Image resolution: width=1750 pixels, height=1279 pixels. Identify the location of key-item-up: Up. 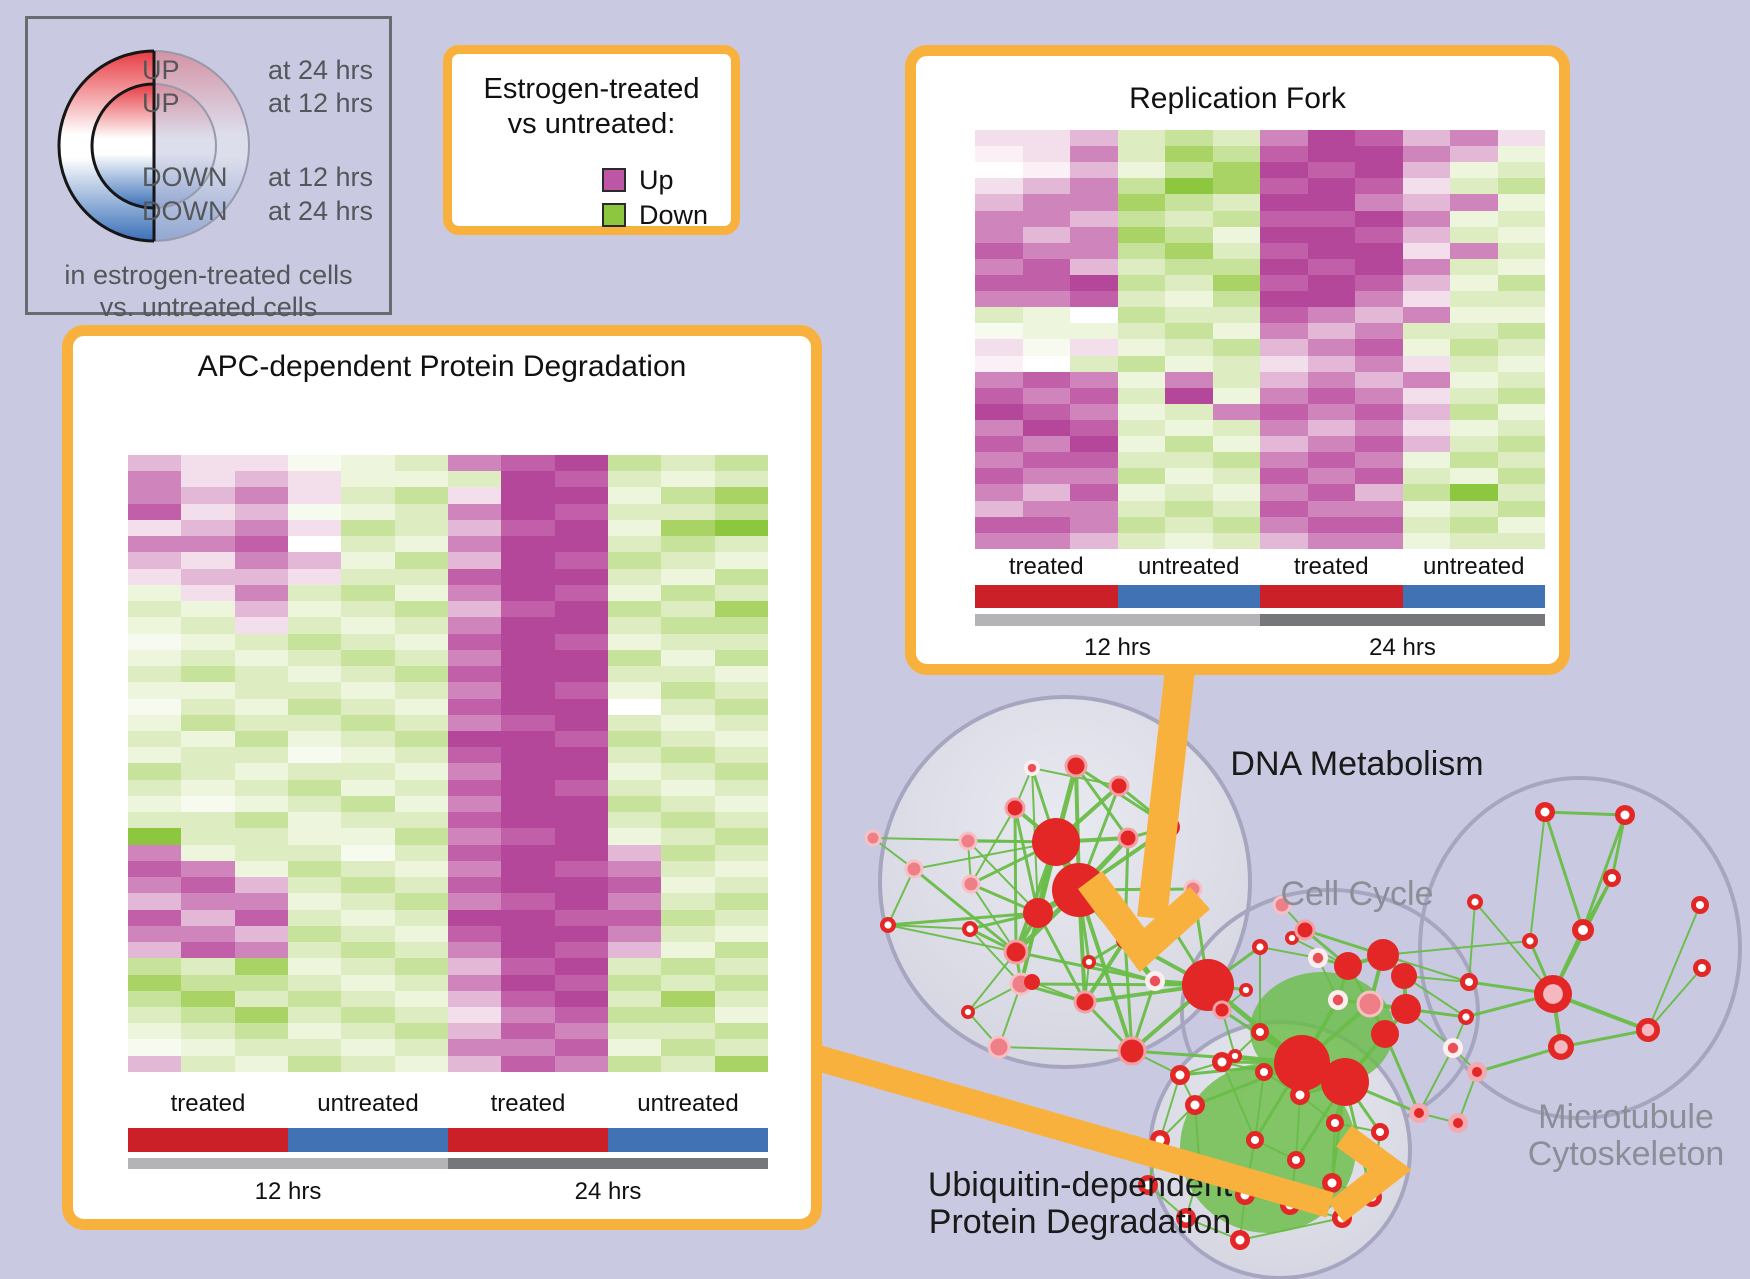
(638, 179).